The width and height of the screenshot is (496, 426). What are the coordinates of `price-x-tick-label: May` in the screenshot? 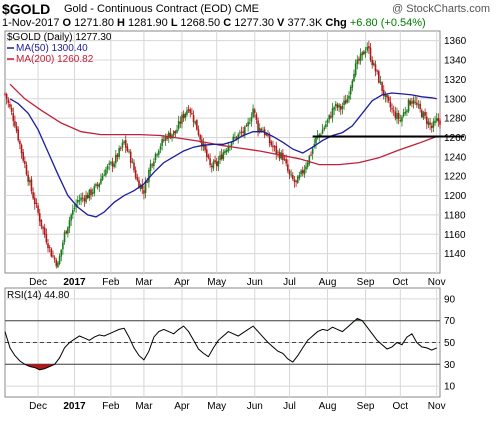 It's located at (216, 282).